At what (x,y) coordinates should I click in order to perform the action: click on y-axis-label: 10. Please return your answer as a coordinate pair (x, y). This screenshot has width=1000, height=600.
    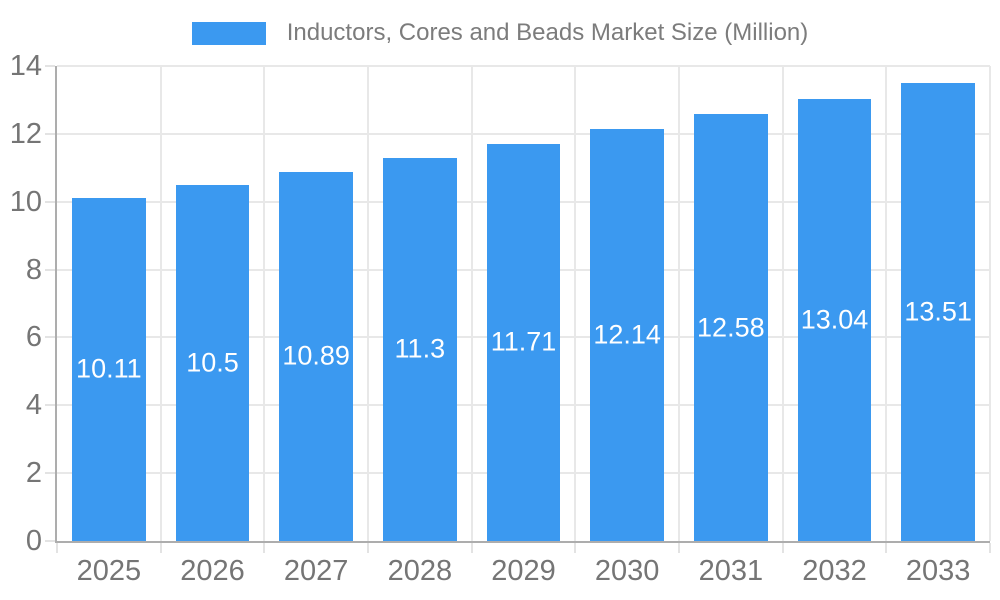
    Looking at the image, I should click on (25, 201).